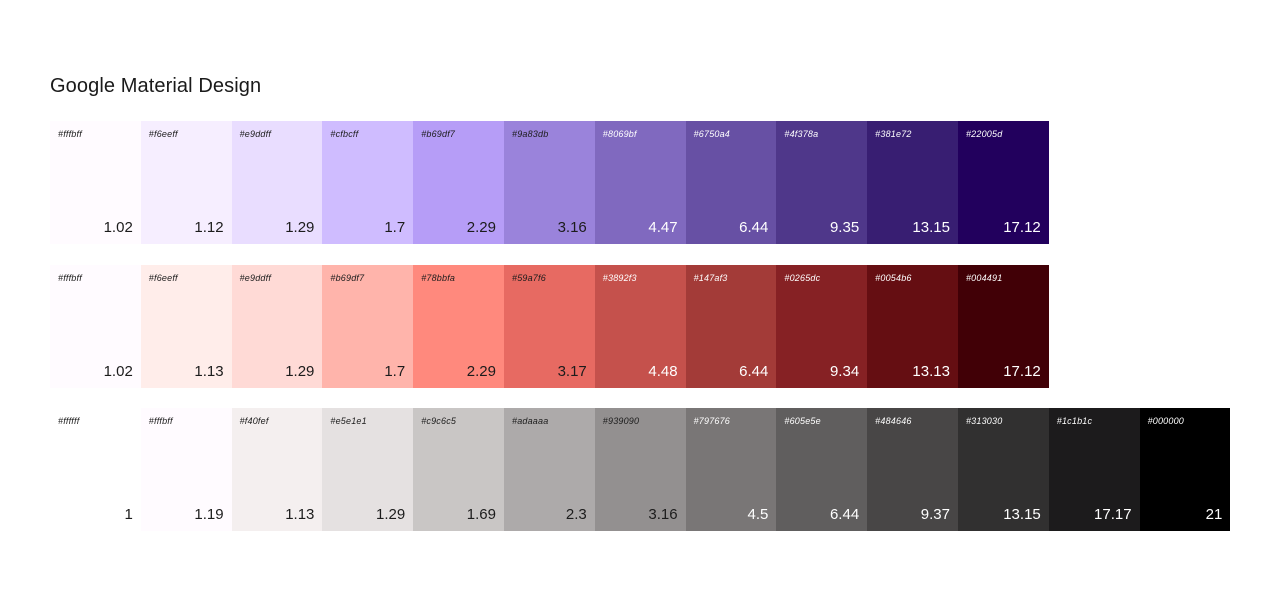 Image resolution: width=1280 pixels, height=607 pixels. I want to click on color-swatch: #4f378a 9.35, so click(822, 182).